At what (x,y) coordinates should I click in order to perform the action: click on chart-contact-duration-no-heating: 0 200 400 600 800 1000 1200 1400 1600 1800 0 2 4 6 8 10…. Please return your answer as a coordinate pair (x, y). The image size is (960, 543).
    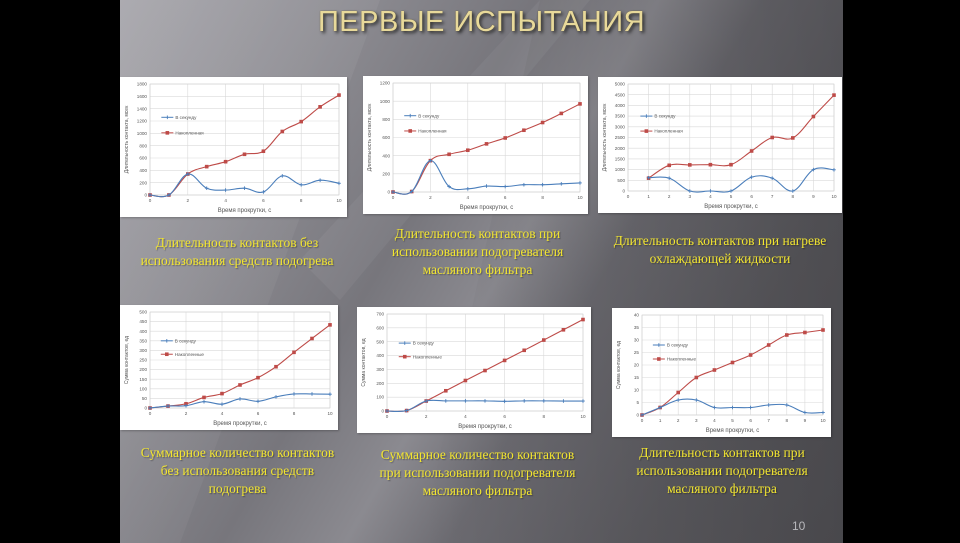
    Looking at the image, I should click on (233, 147).